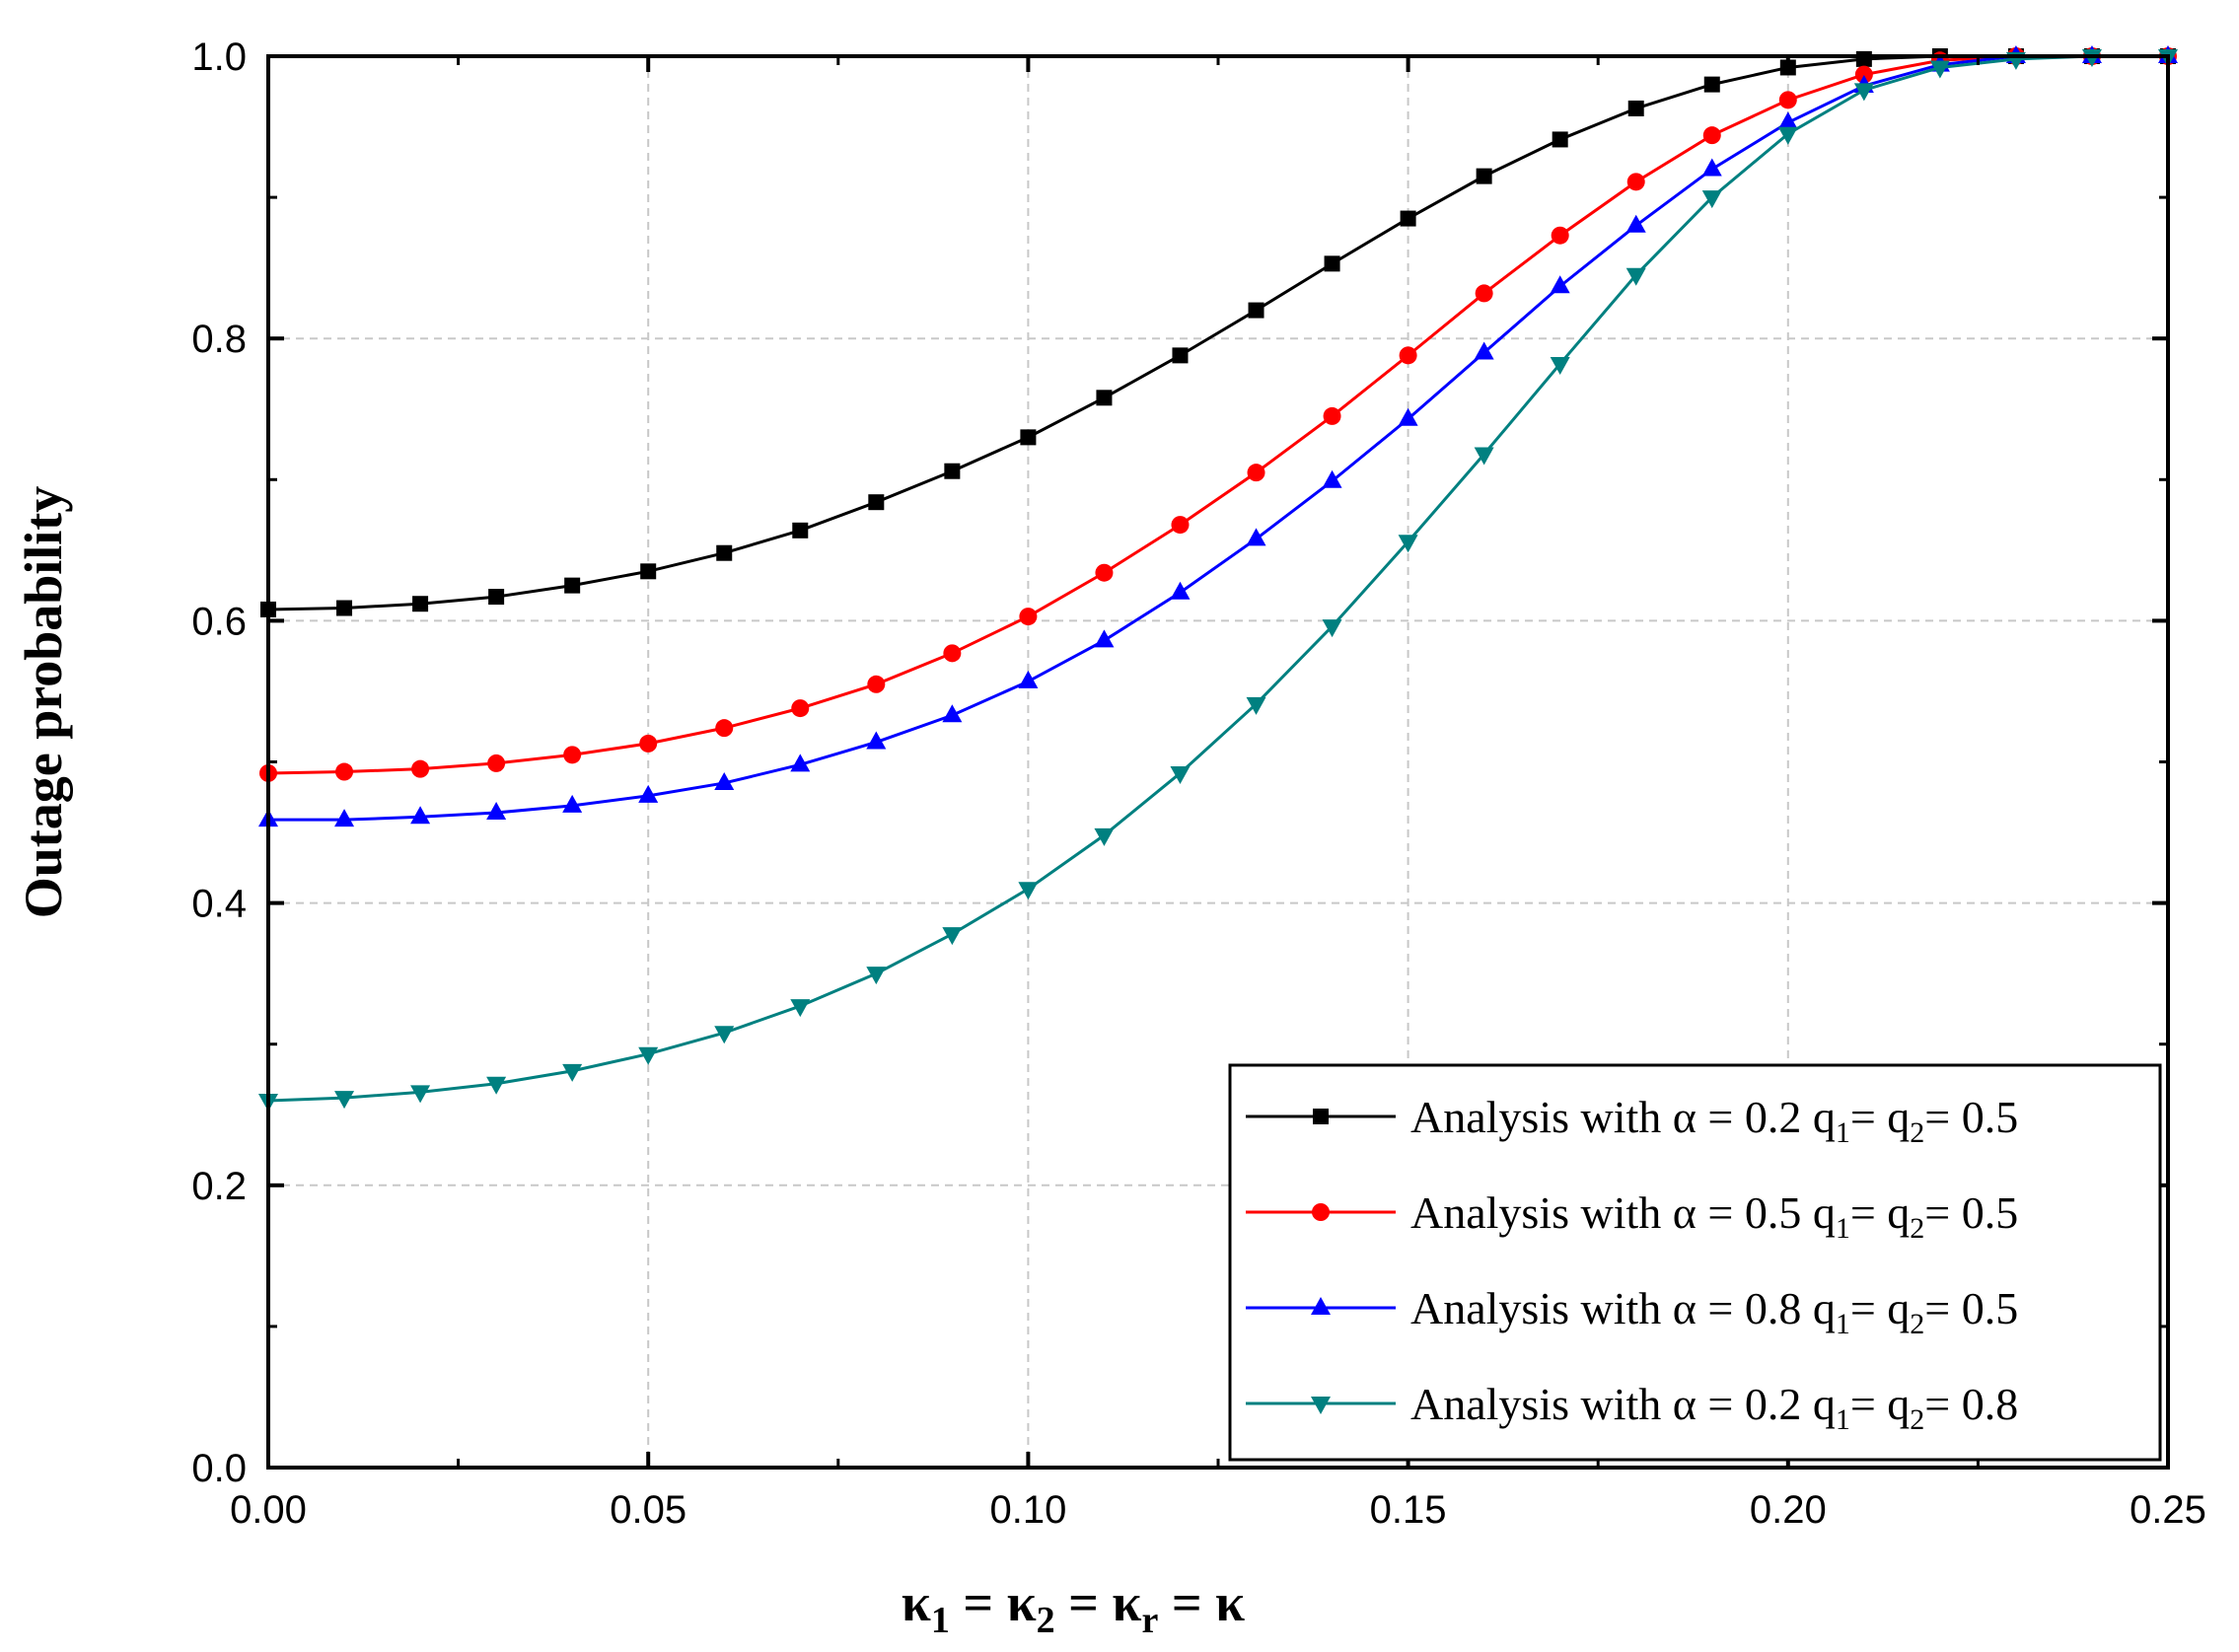 The image size is (2239, 1652). Describe the element at coordinates (219, 622) in the screenshot. I see `y-tick-label: 0.6` at that location.